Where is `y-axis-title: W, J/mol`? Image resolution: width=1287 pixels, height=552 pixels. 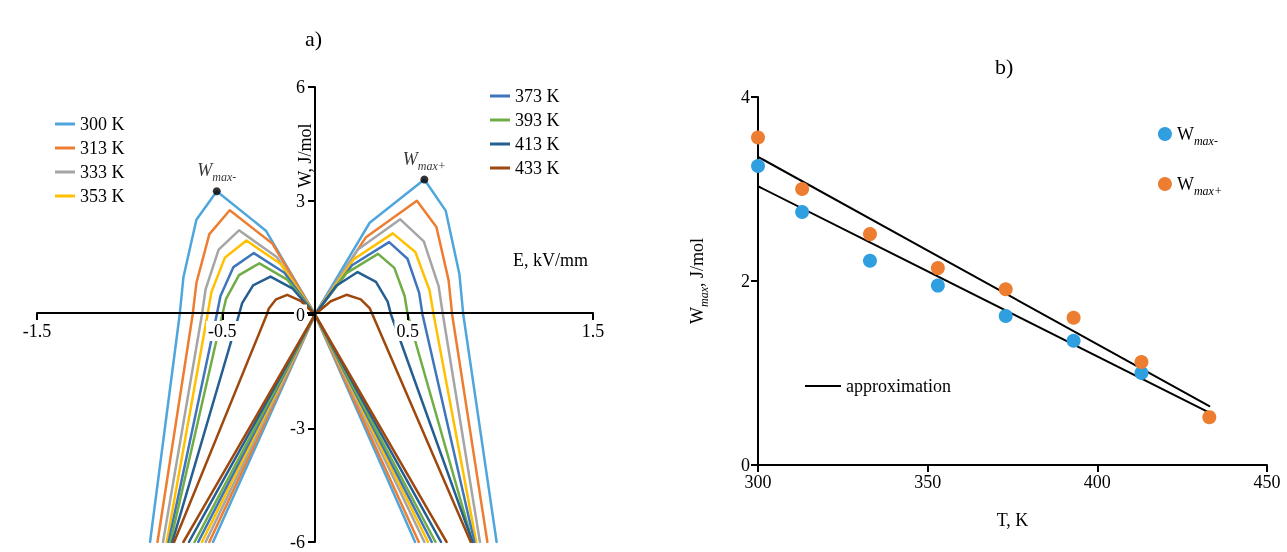
y-axis-title: W, J/mol is located at coordinates (305, 155).